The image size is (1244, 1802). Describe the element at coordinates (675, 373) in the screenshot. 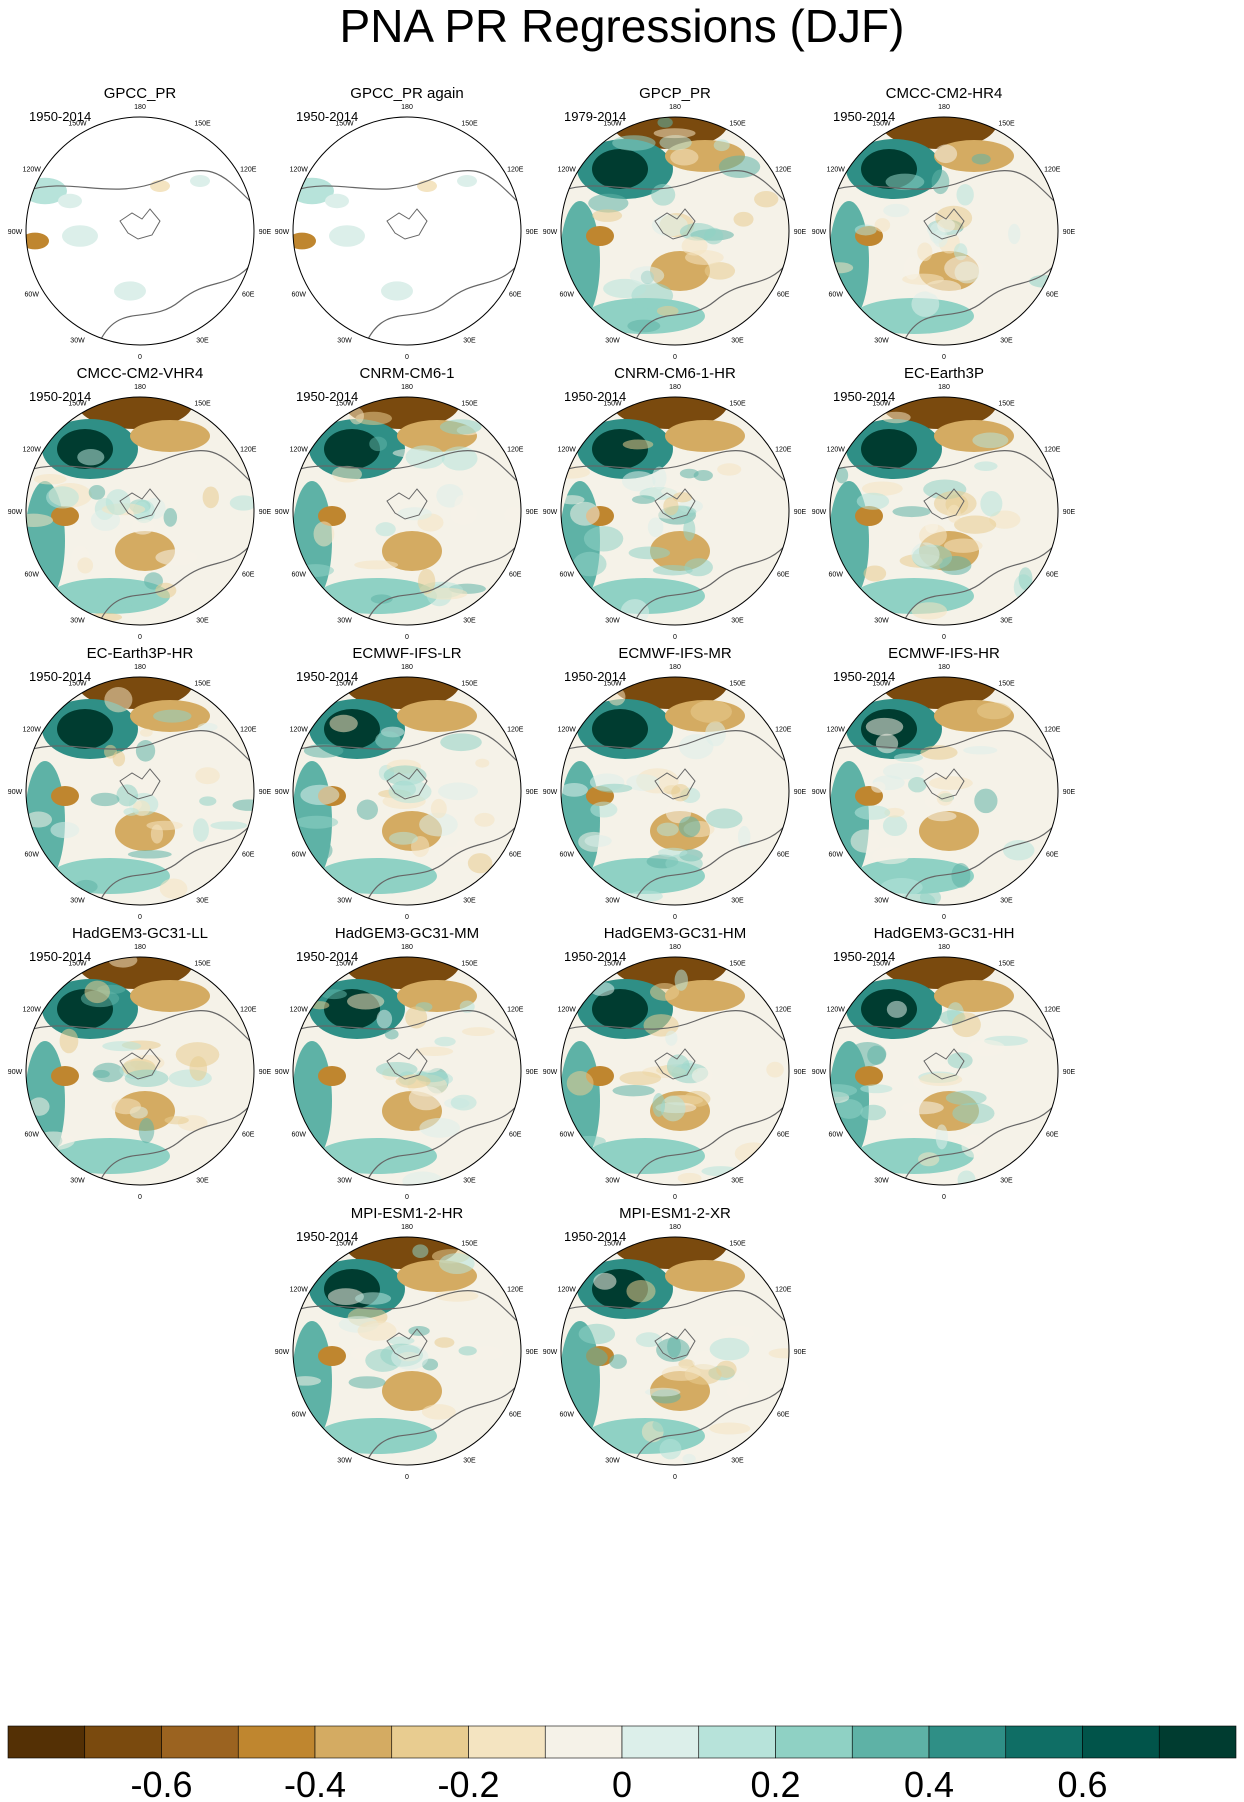

I see `panel-title: CNRM-CM6-1-HR` at that location.